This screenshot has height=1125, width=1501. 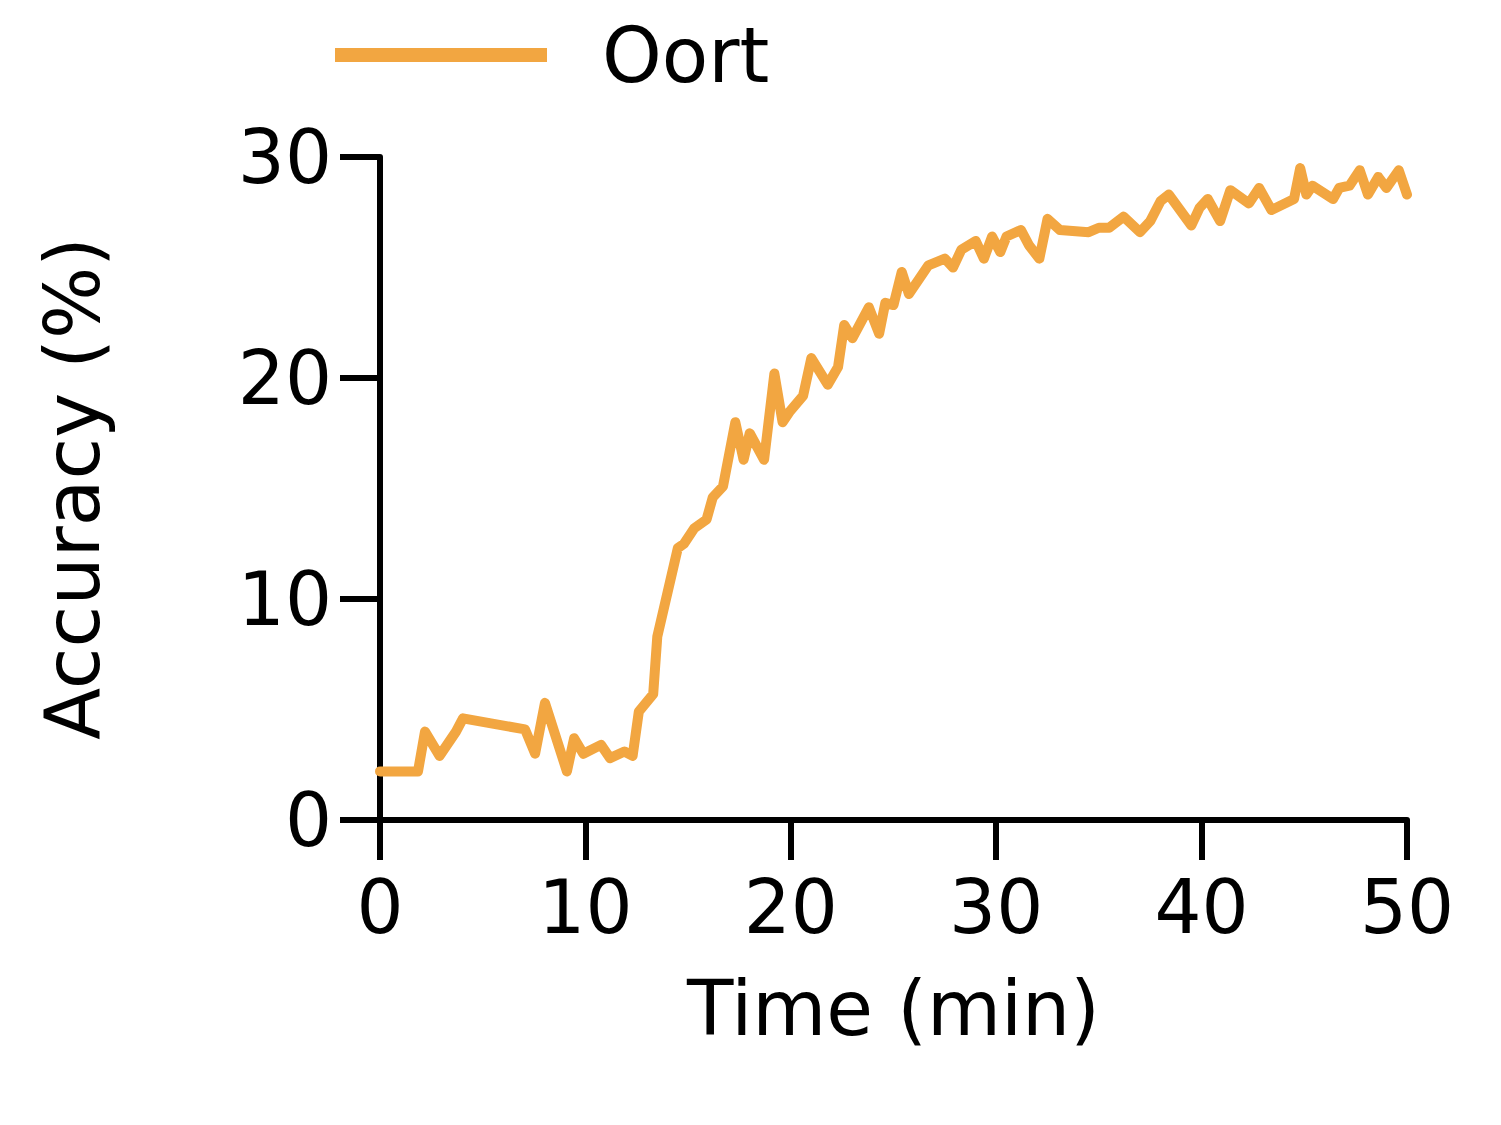 I want to click on x-tick-label: 50, so click(x=1407, y=907).